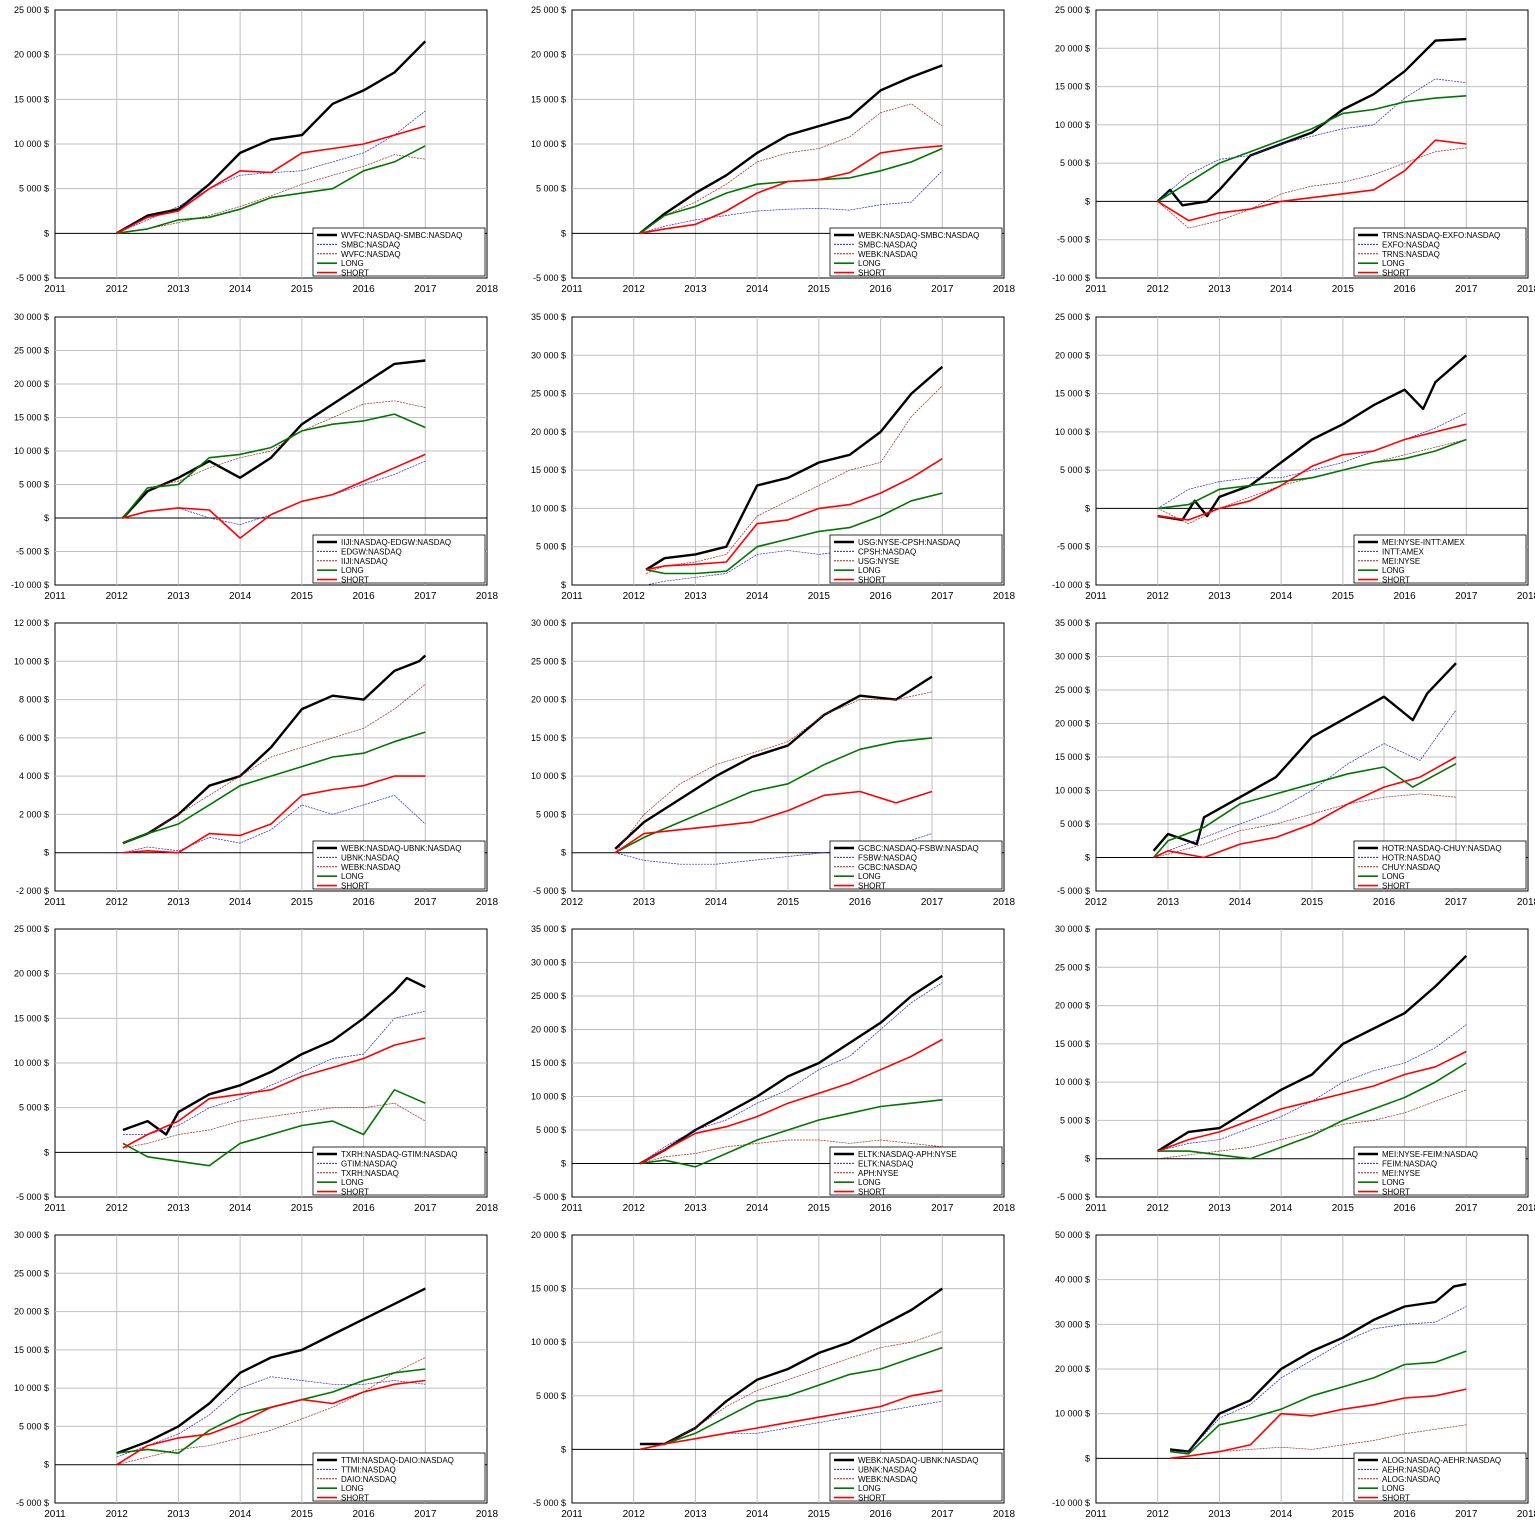  Describe the element at coordinates (1401, 561) in the screenshot. I see `legend-label: MEI:NYSE` at that location.